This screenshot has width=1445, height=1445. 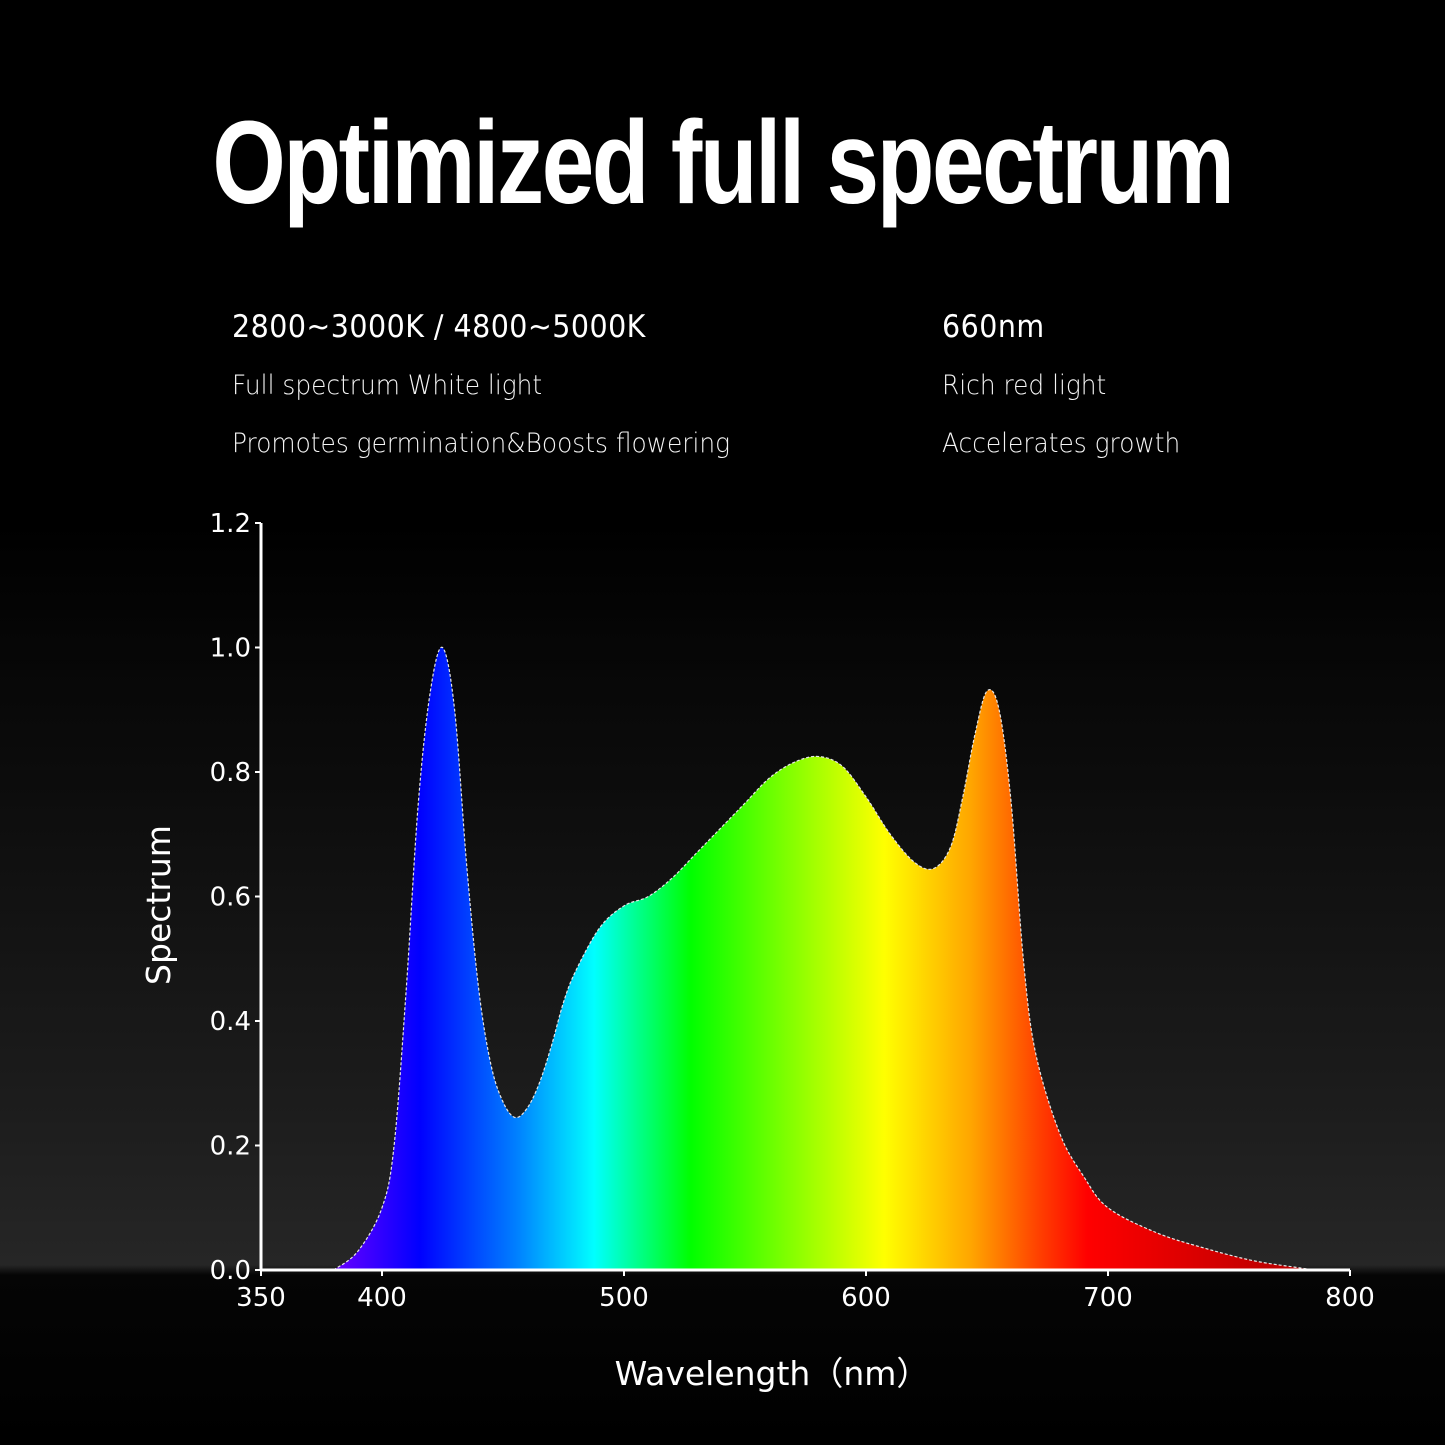 What do you see at coordinates (723, 163) in the screenshot?
I see `page-title: Optimized full spectrum` at bounding box center [723, 163].